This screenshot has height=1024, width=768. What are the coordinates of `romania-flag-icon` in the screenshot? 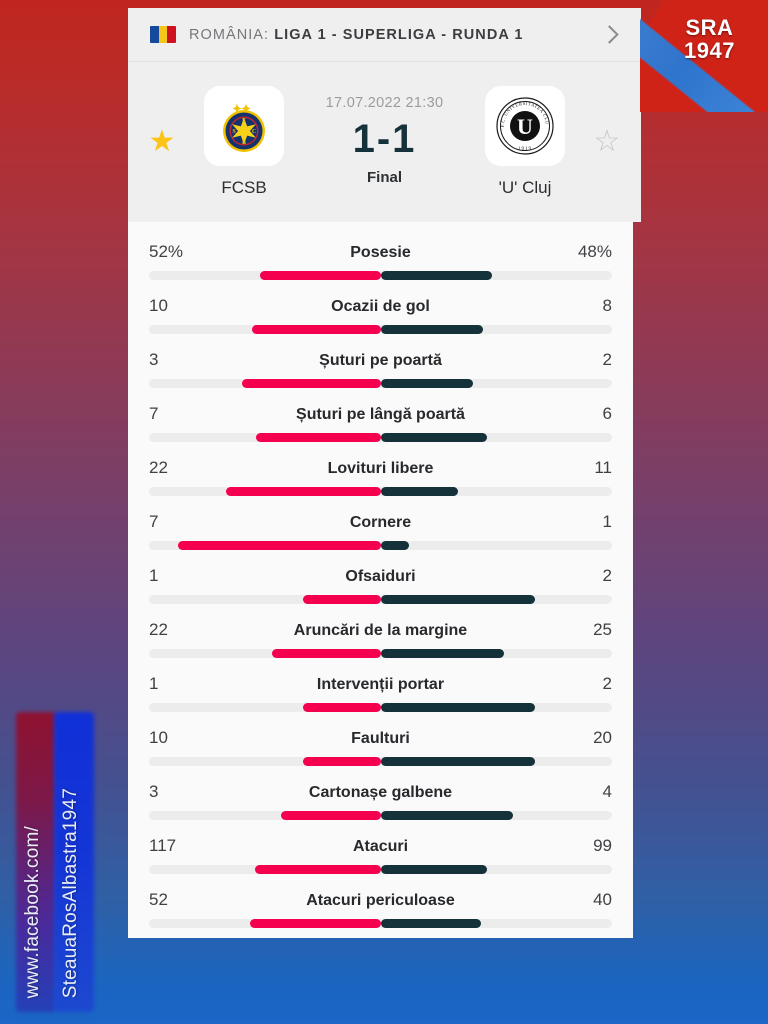 It's located at (163, 34).